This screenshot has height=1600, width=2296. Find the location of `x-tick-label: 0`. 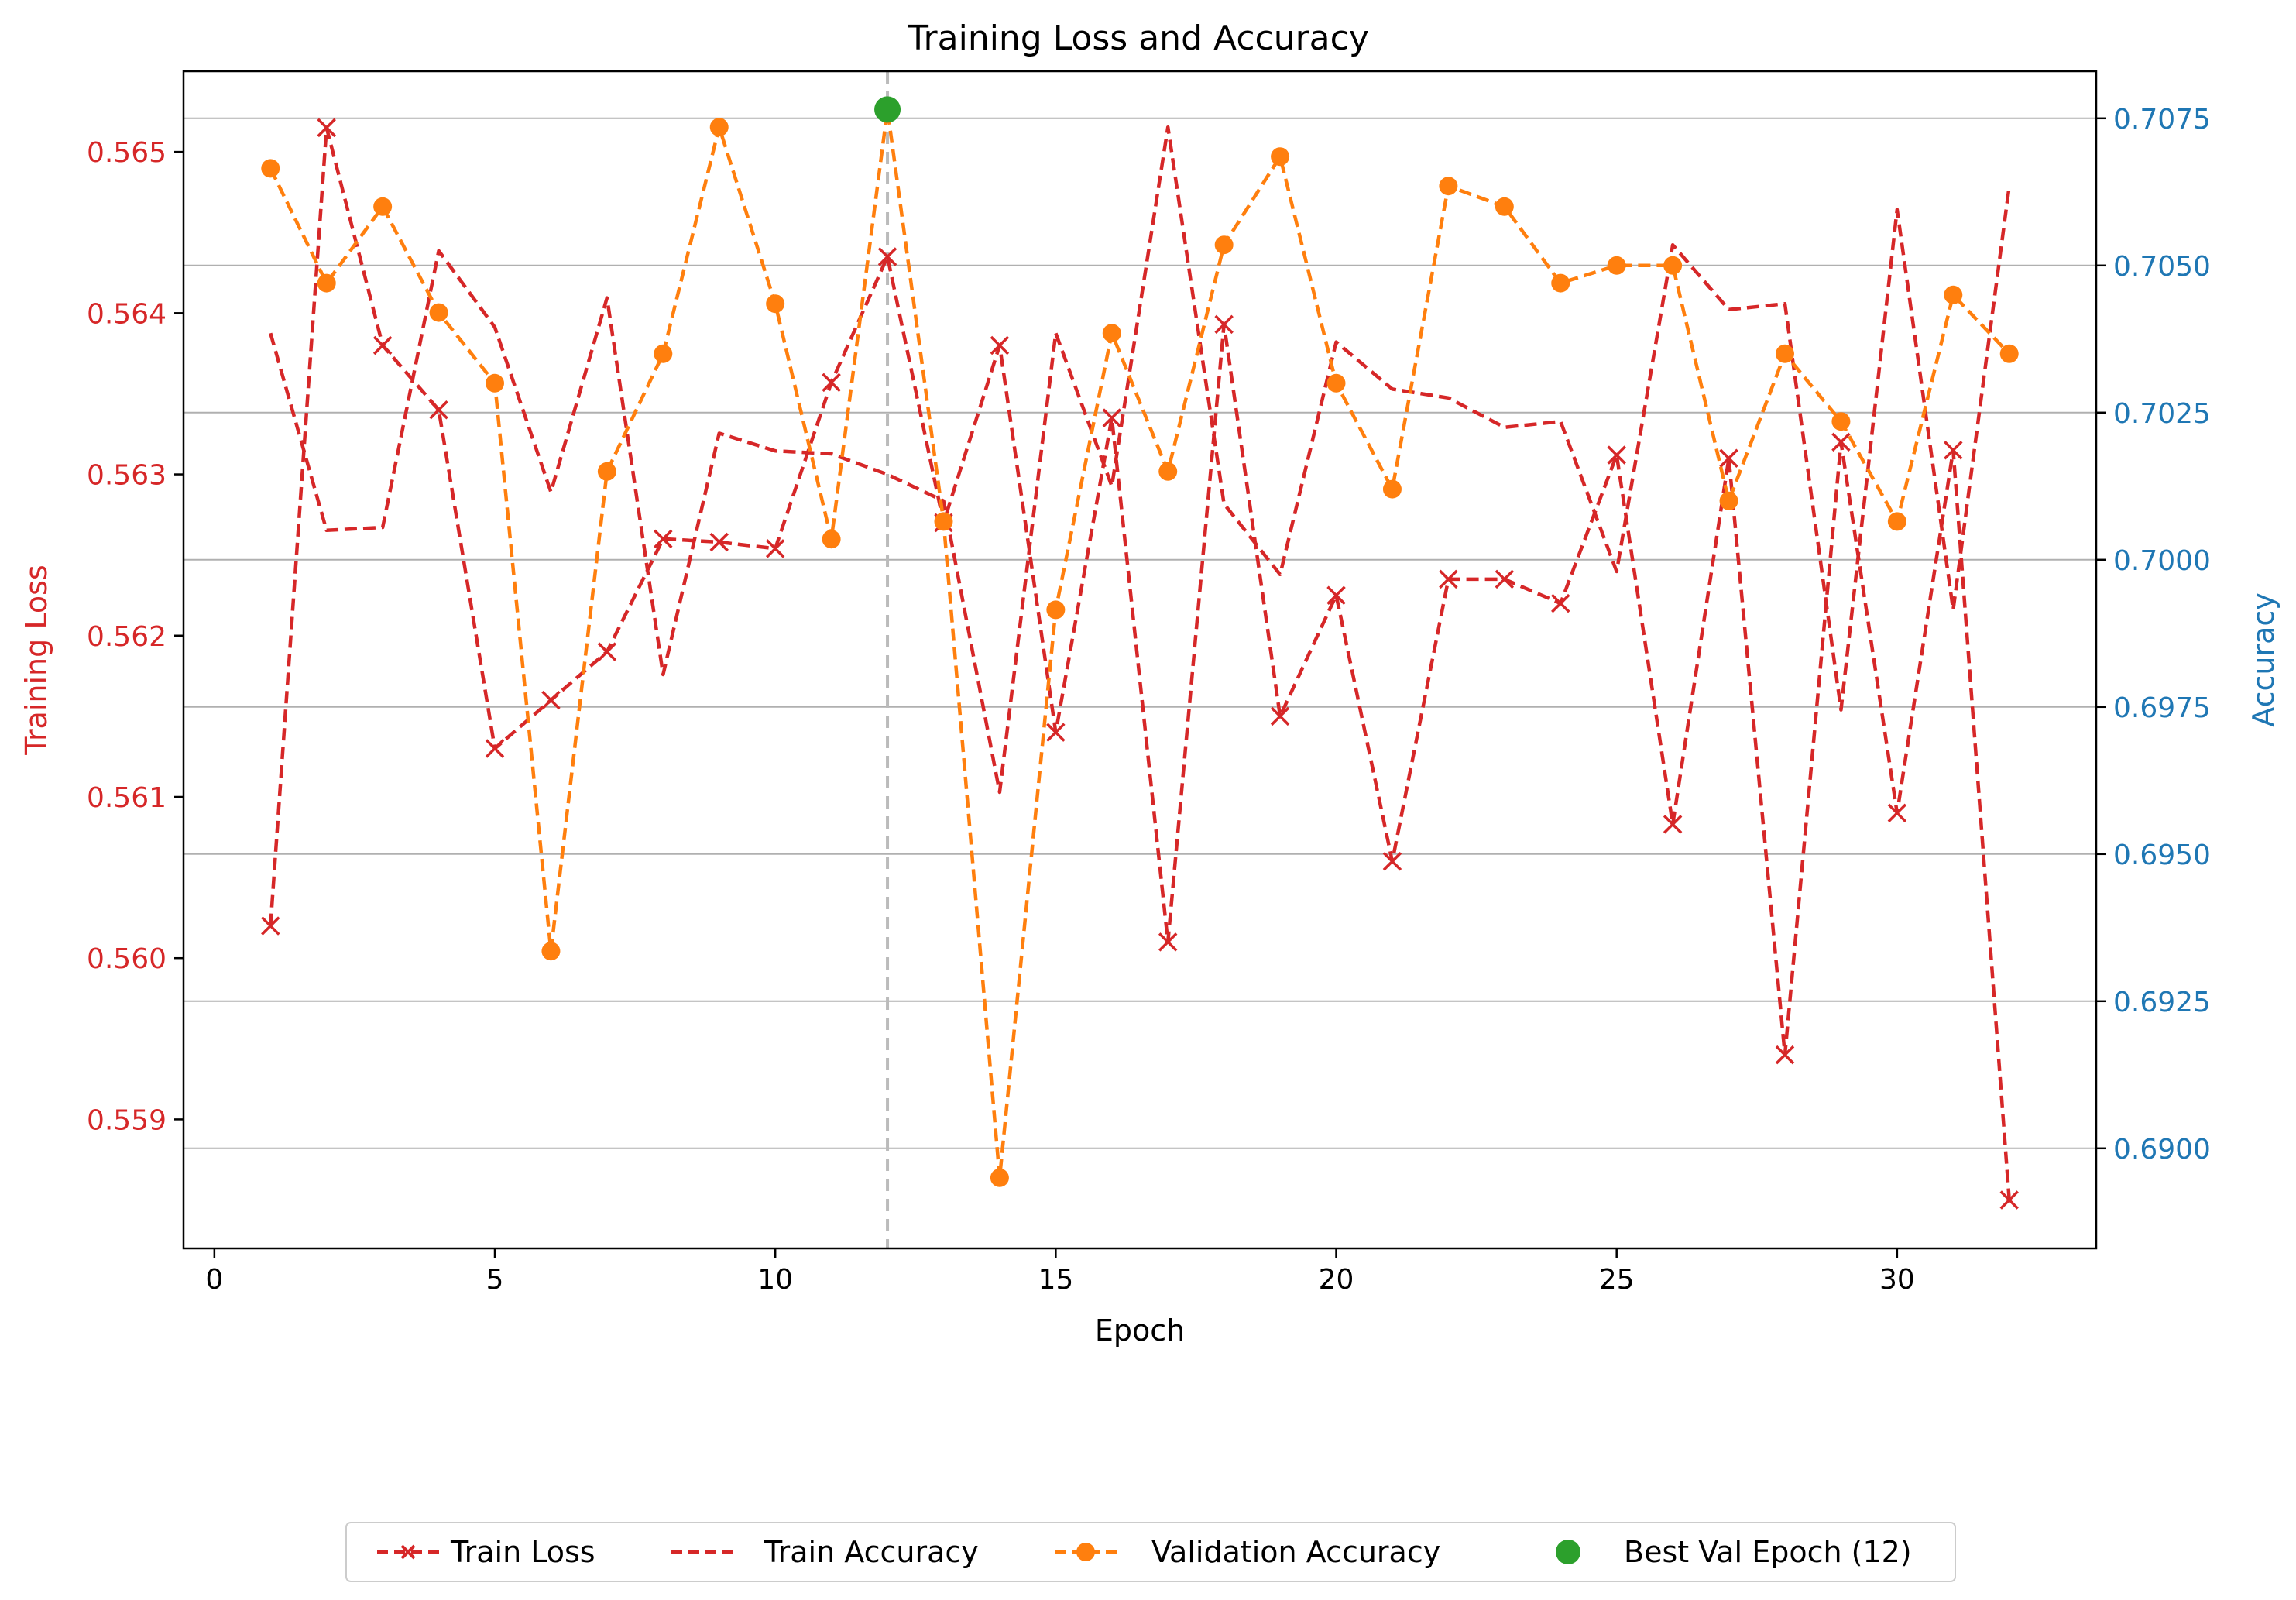

x-tick-label: 0 is located at coordinates (214, 1280).